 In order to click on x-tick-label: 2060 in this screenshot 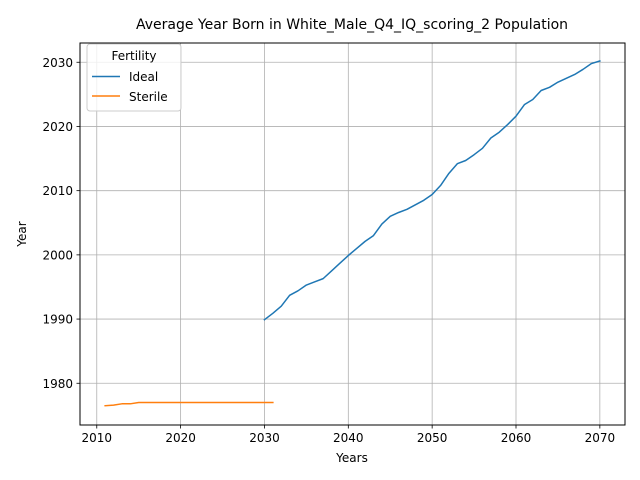, I will do `click(516, 438)`.